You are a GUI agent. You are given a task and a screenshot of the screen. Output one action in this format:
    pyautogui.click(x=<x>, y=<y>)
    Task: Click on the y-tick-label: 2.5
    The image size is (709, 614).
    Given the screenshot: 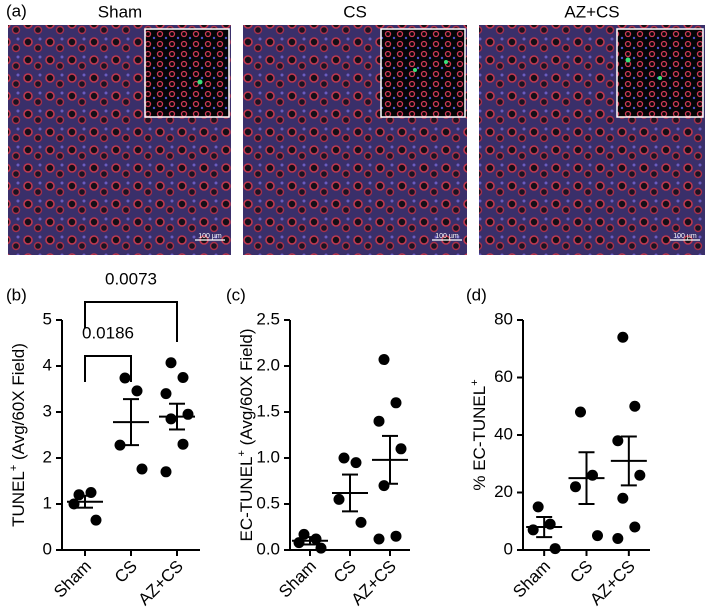 What is the action you would take?
    pyautogui.click(x=268, y=318)
    